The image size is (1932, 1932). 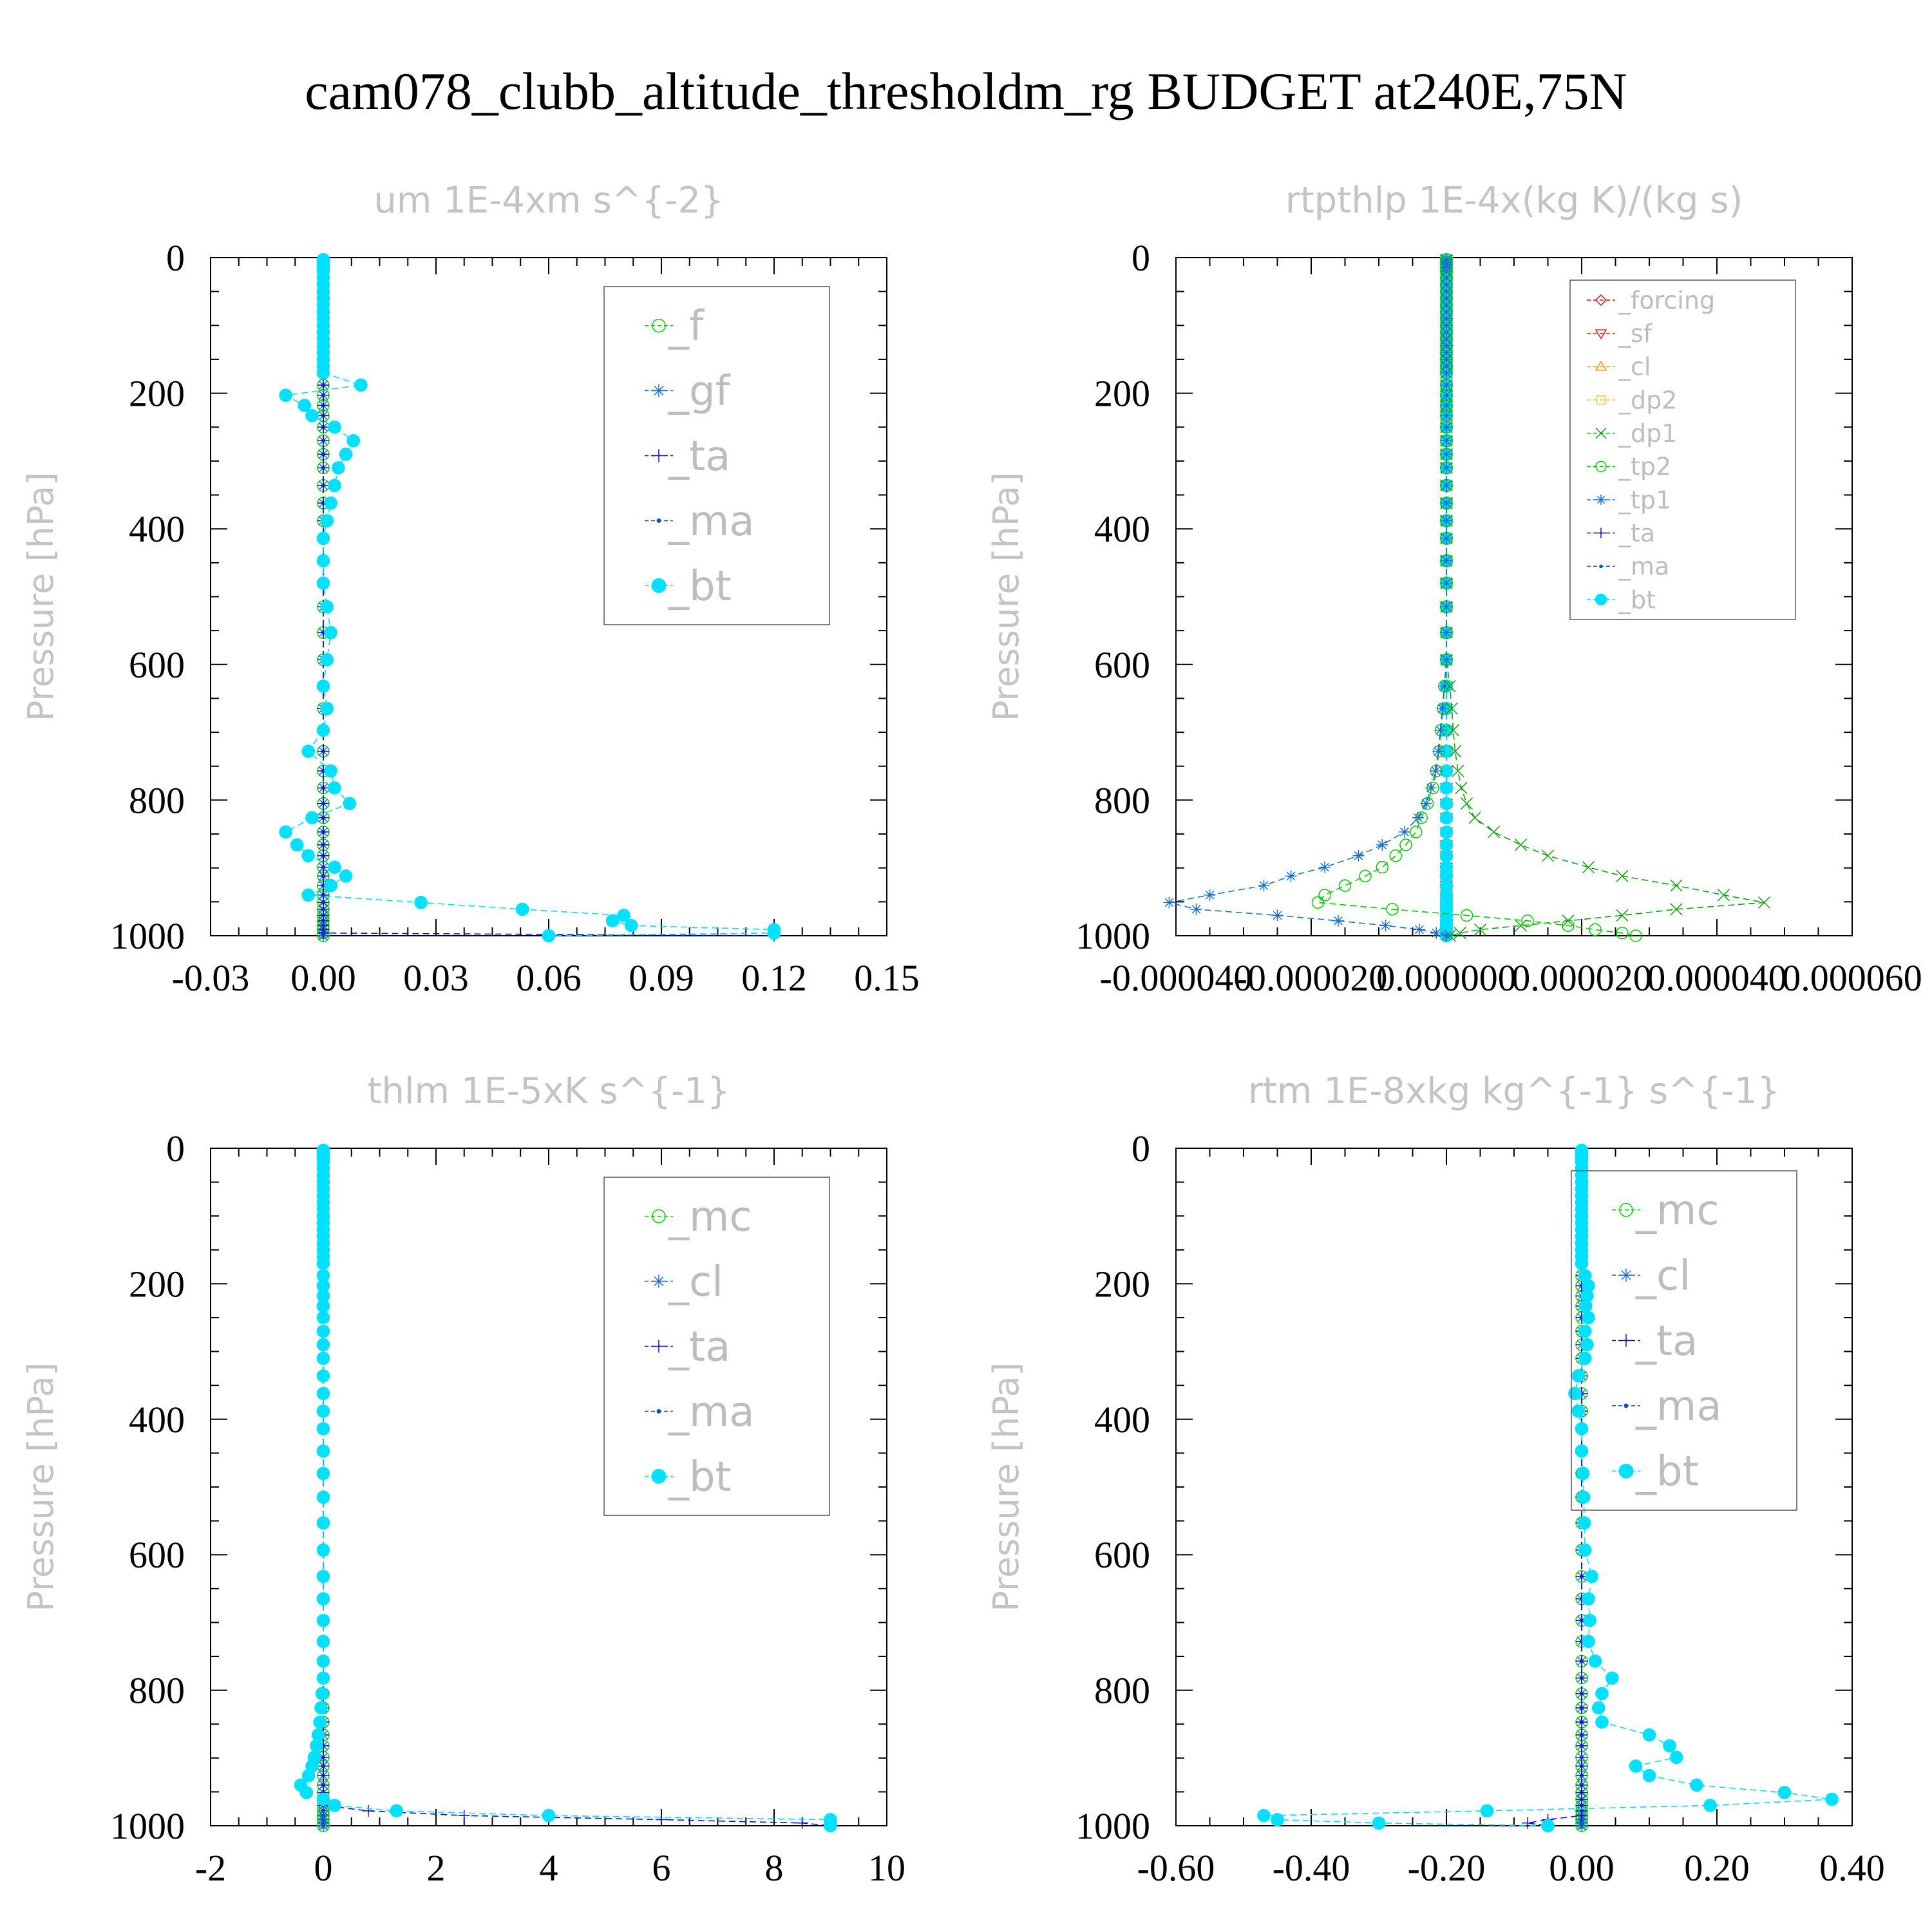 I want to click on series-bt, so click(x=565, y=1488).